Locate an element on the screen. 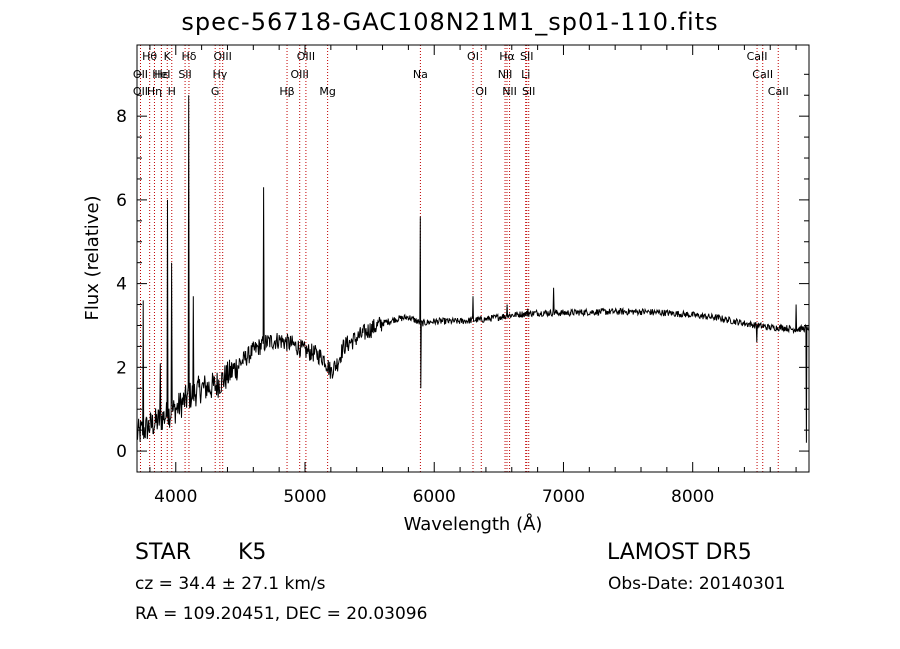  line-marker-label: Hβ is located at coordinates (286, 91).